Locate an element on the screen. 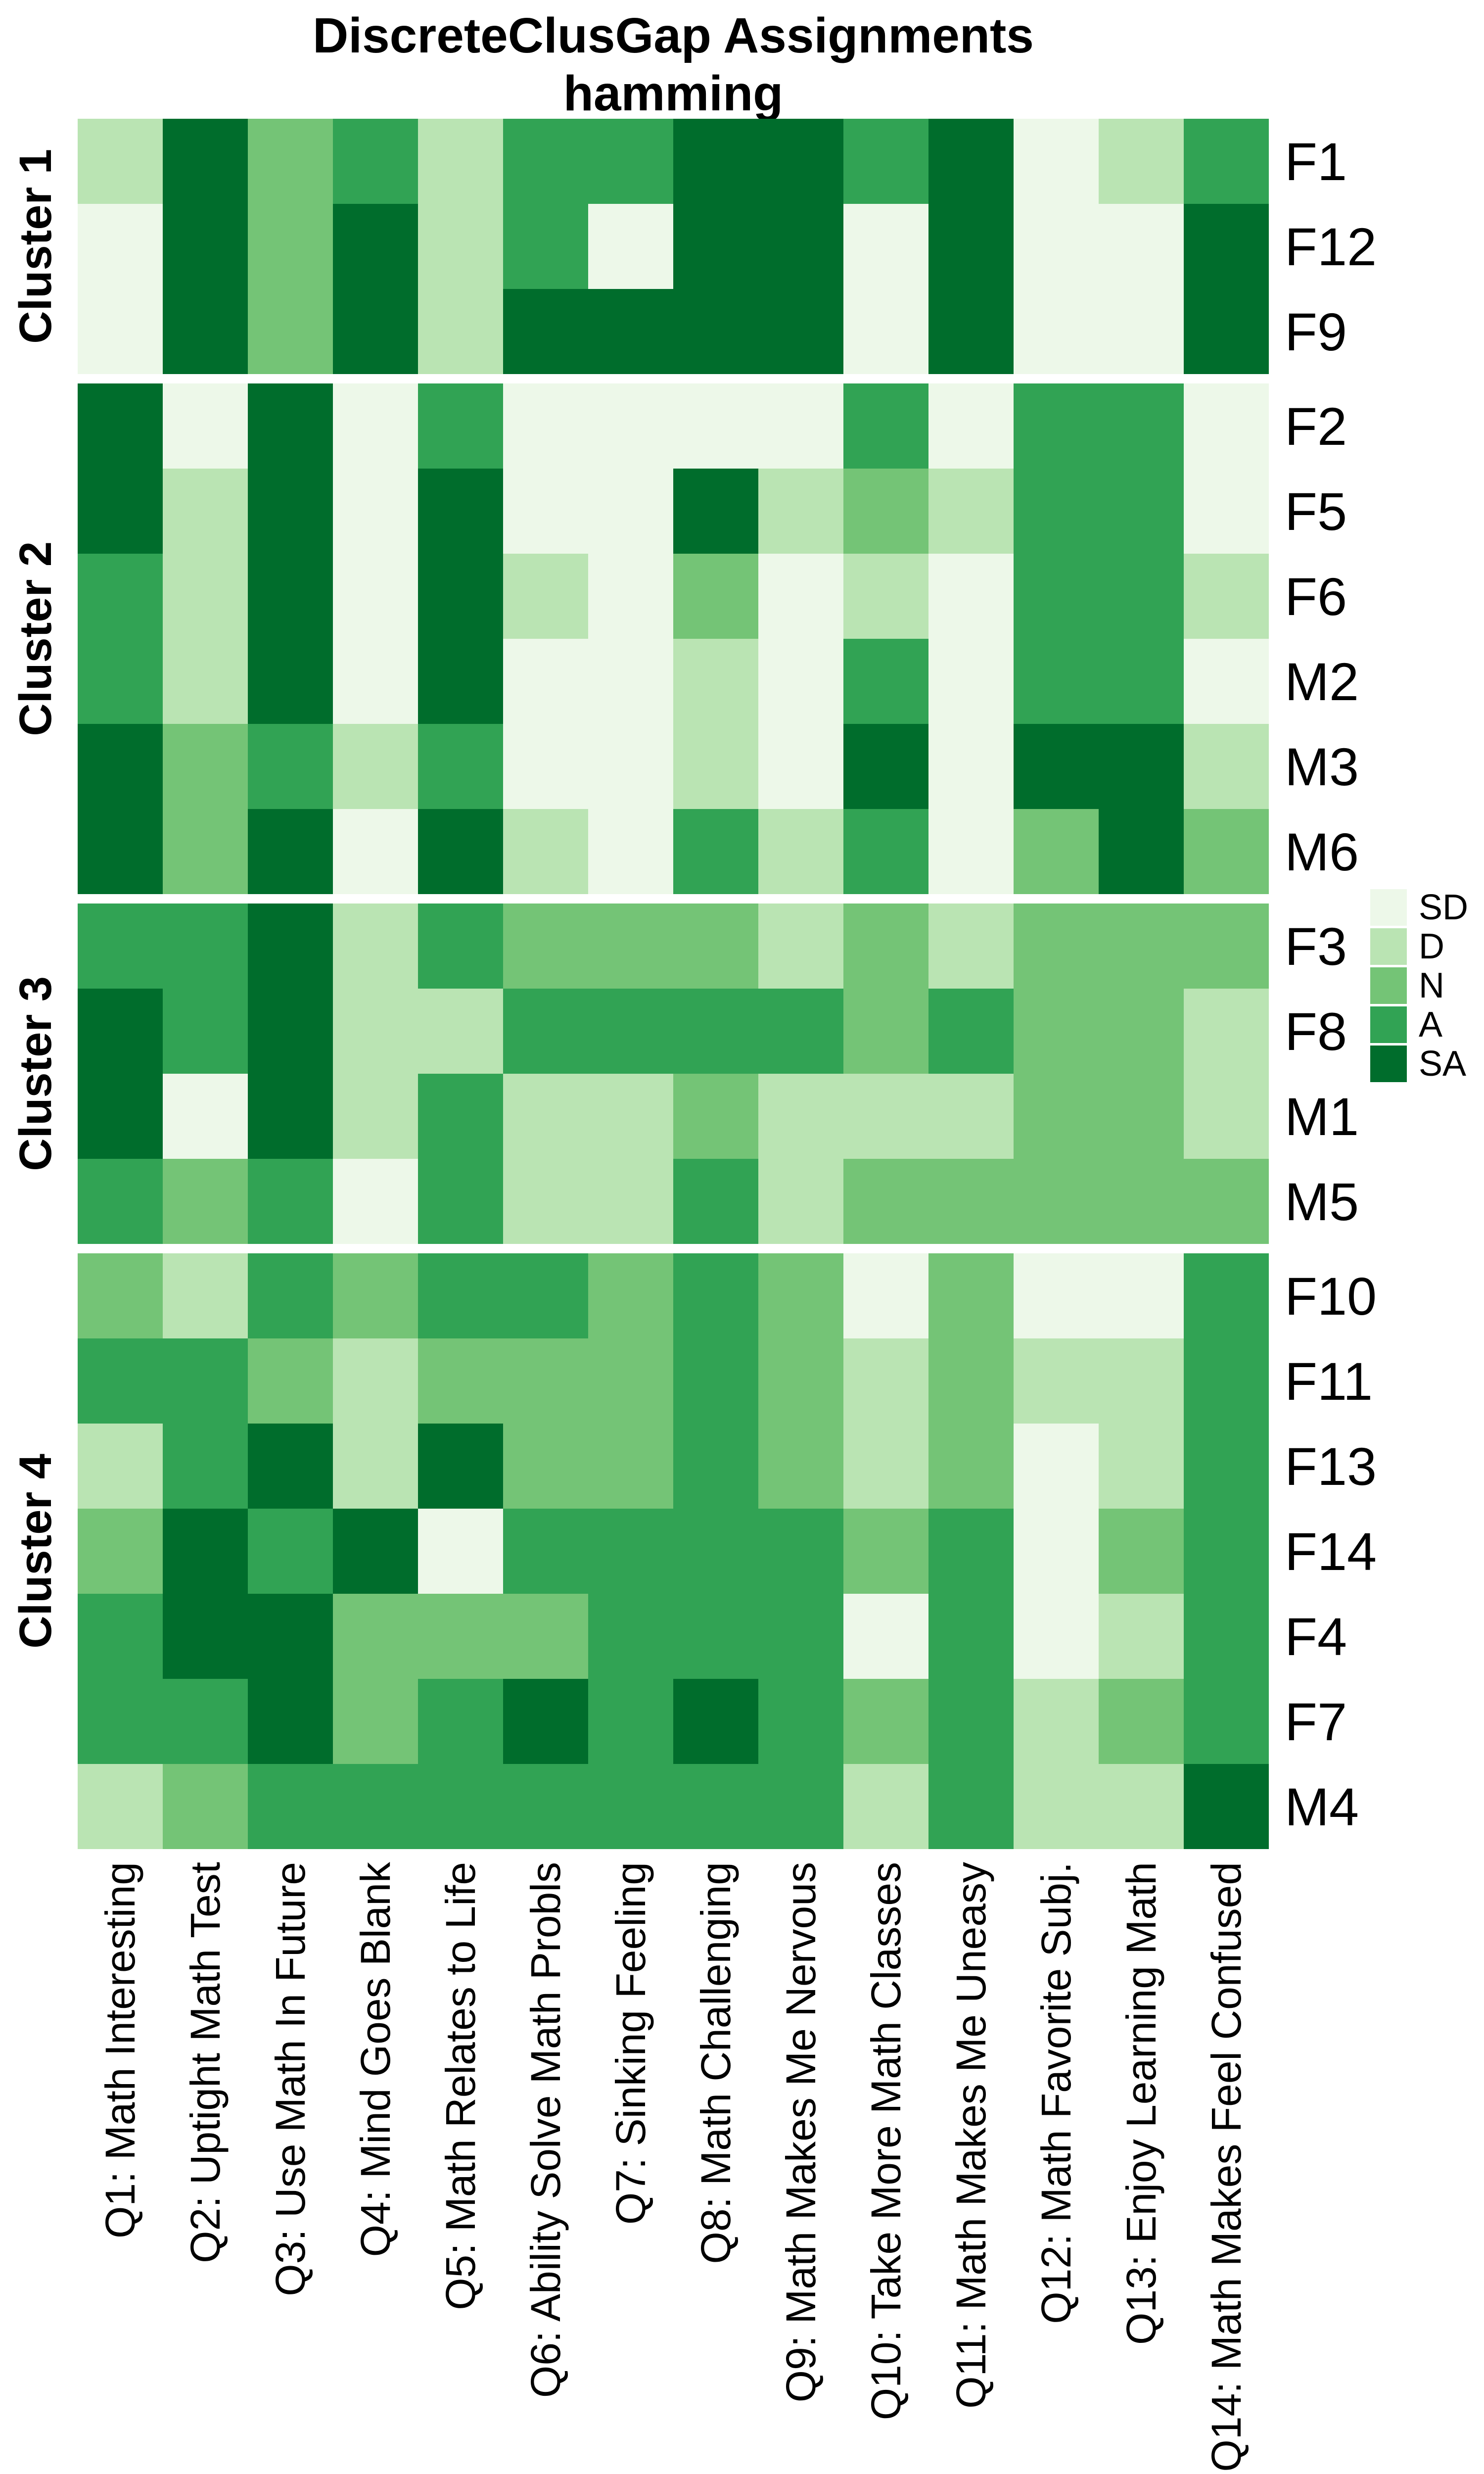 Image resolution: width=1484 pixels, height=2474 pixels. row-label: F7 is located at coordinates (1316, 1722).